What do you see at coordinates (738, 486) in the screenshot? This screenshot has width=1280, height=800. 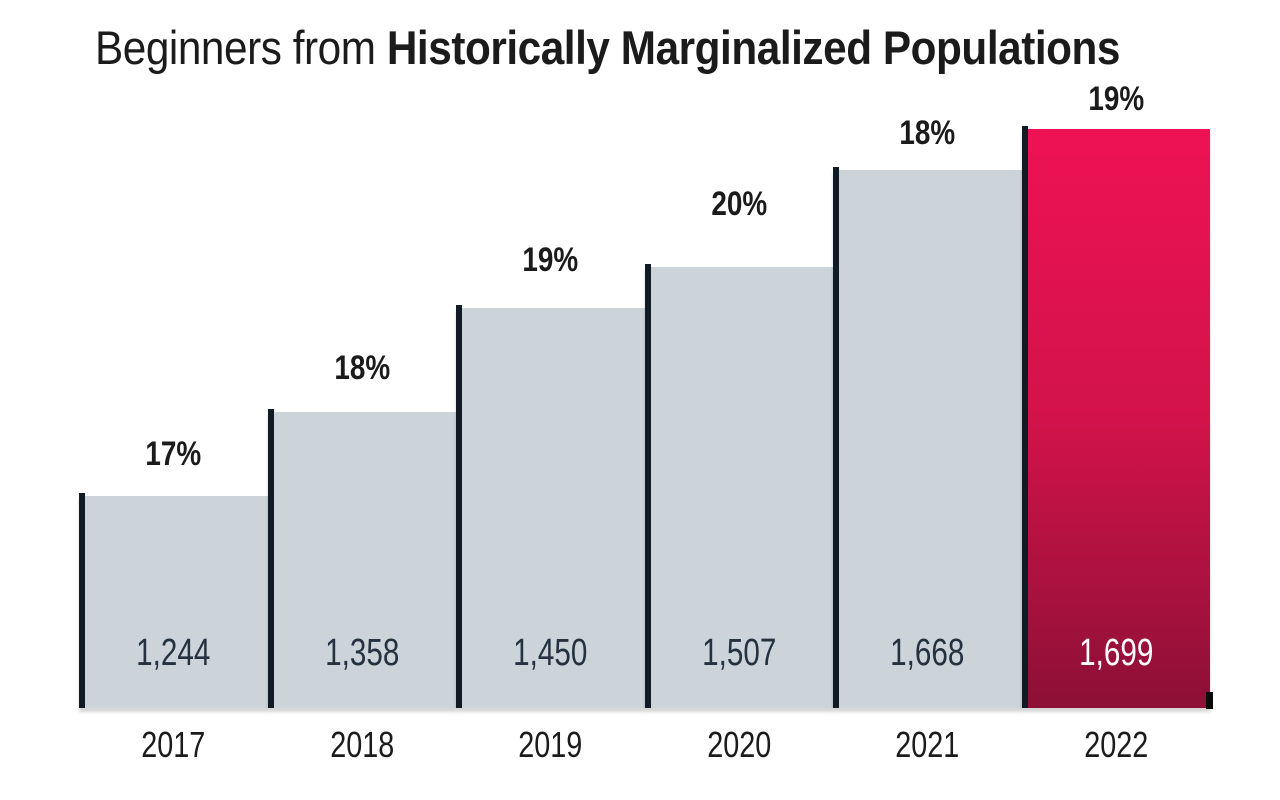 I see `bar-2020: 1,507` at bounding box center [738, 486].